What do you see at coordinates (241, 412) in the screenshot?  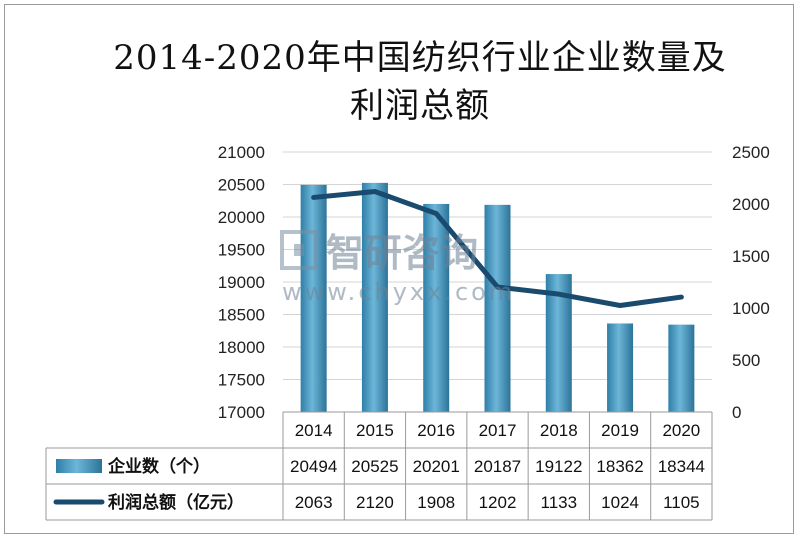 I see `left-axis-tick: 17000` at bounding box center [241, 412].